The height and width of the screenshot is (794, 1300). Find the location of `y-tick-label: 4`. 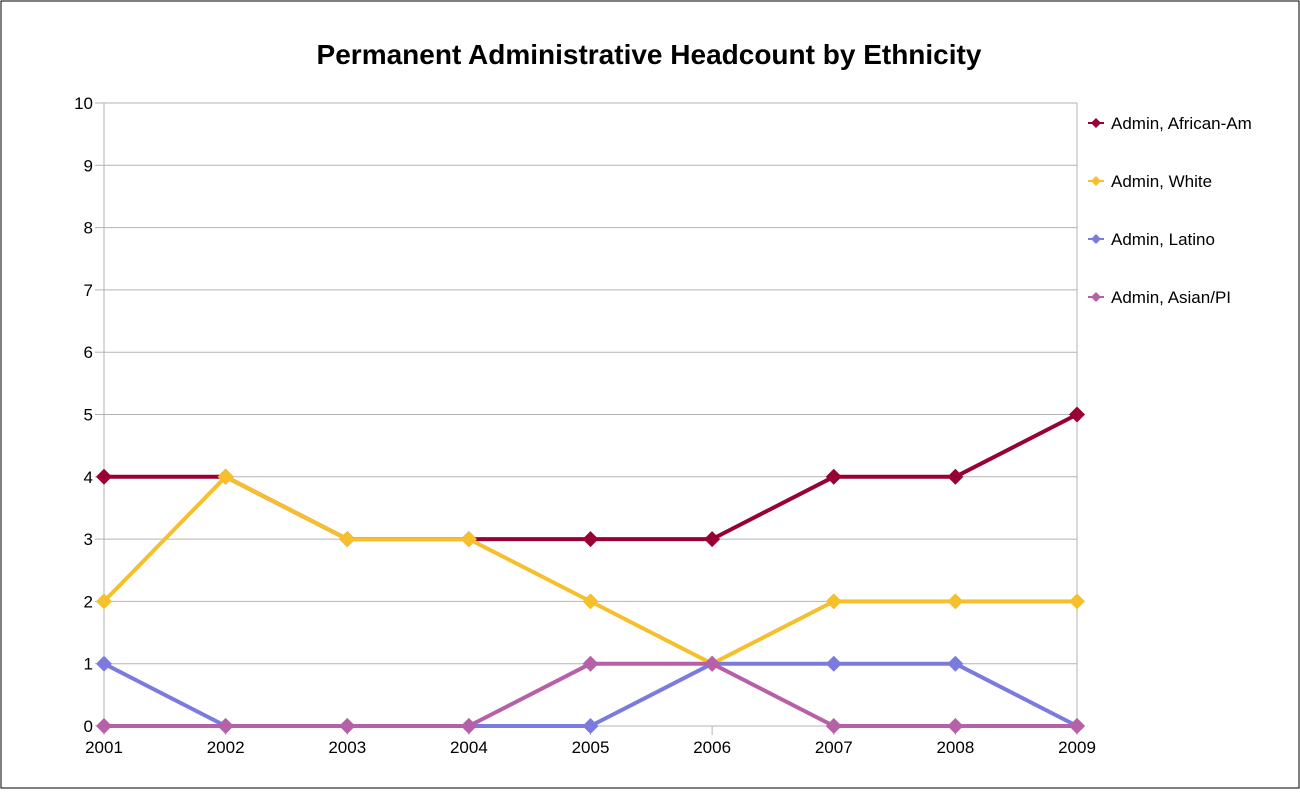

y-tick-label: 4 is located at coordinates (88, 477).